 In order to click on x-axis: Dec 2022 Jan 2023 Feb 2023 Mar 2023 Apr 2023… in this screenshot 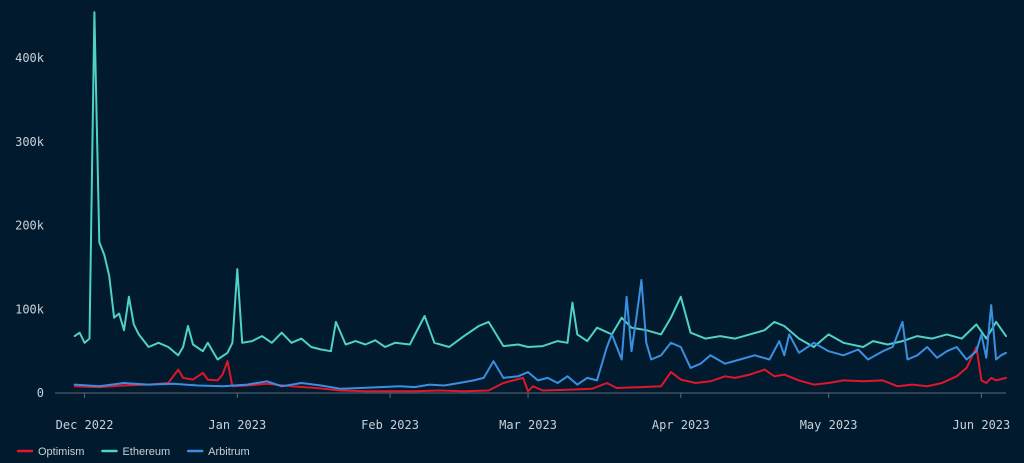, I will do `click(533, 412)`.